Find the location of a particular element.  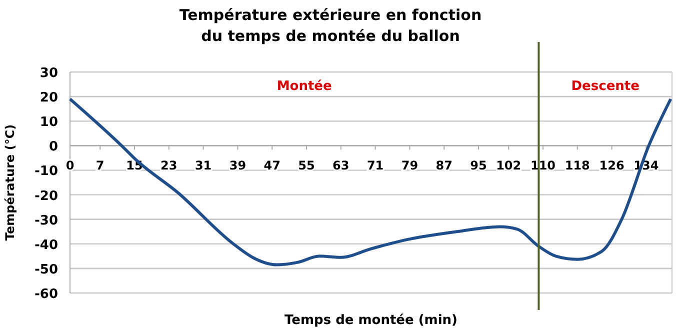

y-tick-label: -30 is located at coordinates (46, 220).